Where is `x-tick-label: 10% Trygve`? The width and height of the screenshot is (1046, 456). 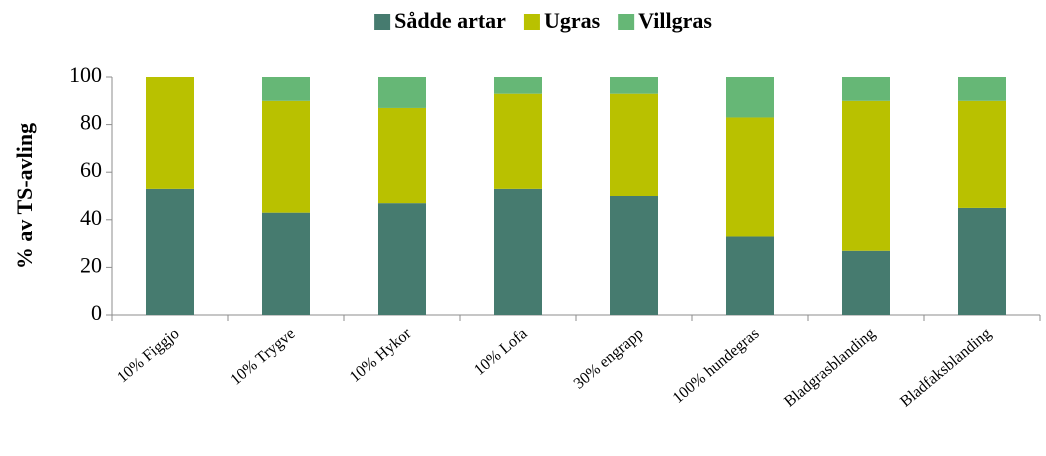
x-tick-label: 10% Trygve is located at coordinates (262, 357).